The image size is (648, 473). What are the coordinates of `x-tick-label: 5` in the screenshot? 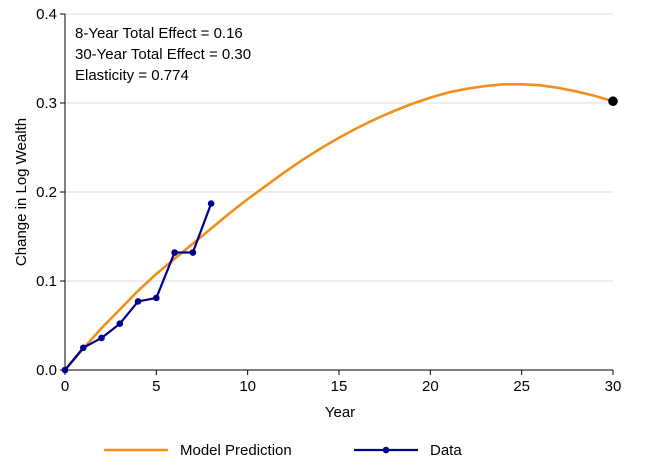 It's located at (156, 386).